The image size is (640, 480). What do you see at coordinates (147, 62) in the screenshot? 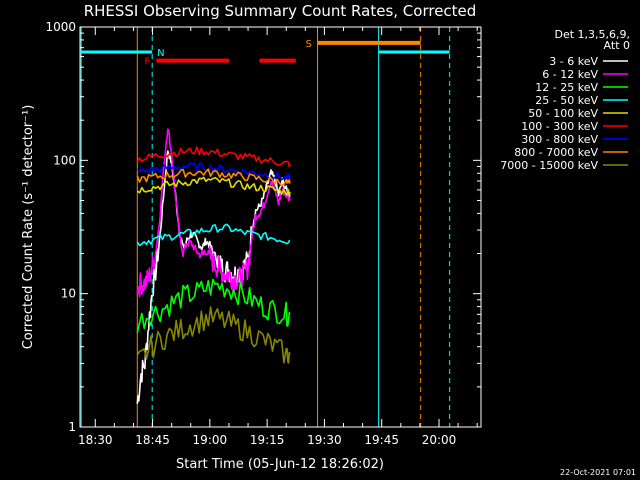
I see `annotation-F: F` at bounding box center [147, 62].